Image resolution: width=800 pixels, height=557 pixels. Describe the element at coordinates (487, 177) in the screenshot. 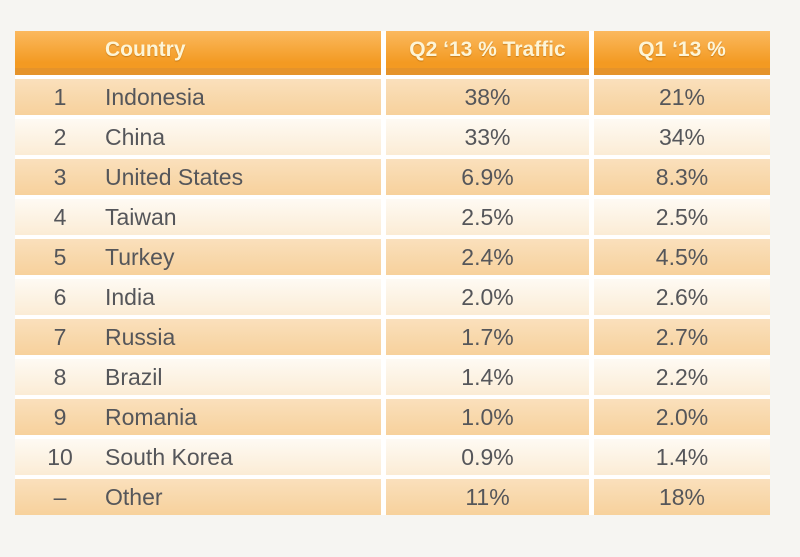

I see `q2-cell: 6.9%` at that location.